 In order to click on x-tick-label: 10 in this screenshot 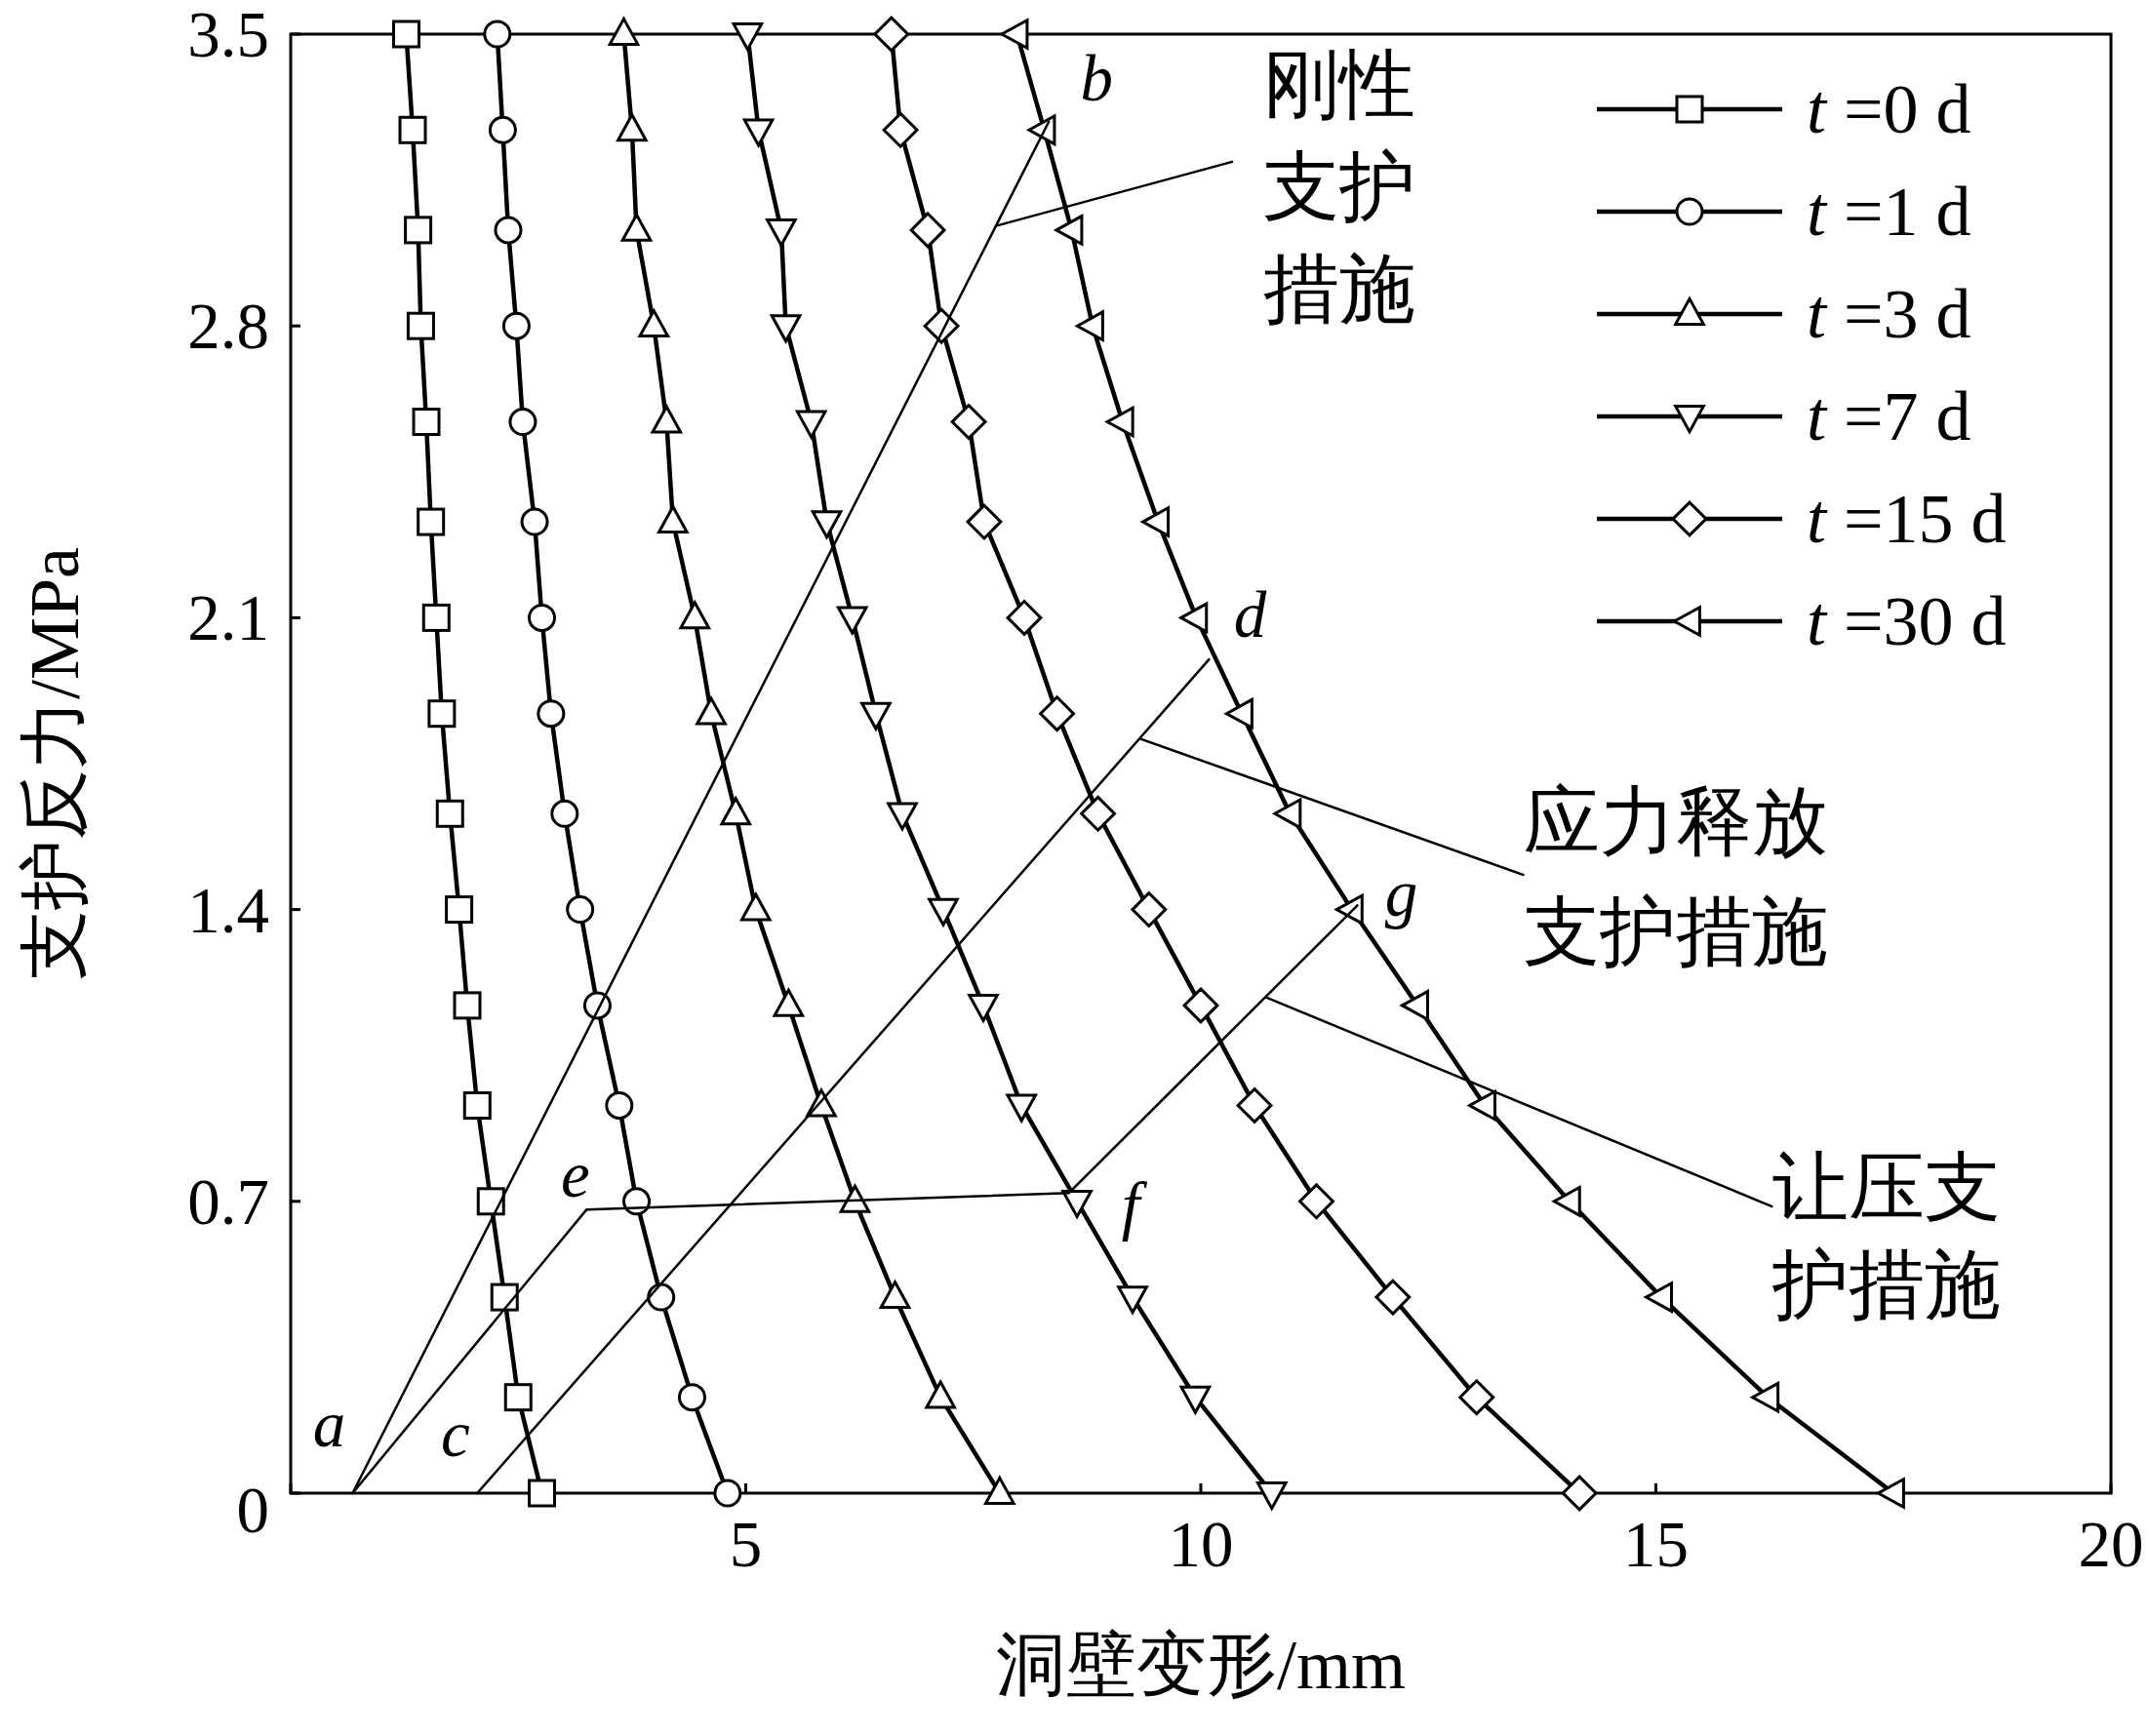, I will do `click(1201, 1544)`.